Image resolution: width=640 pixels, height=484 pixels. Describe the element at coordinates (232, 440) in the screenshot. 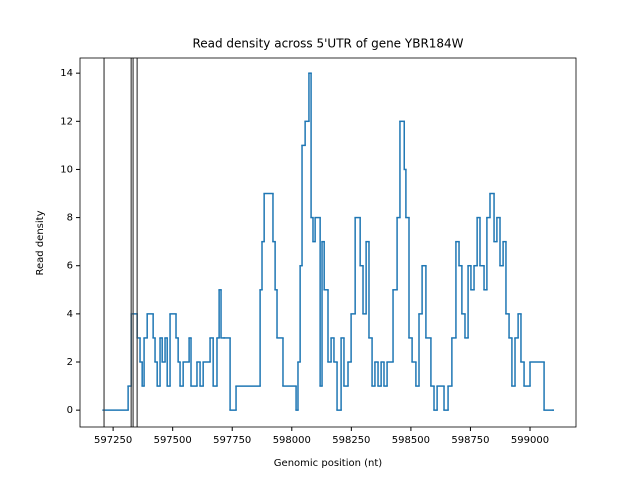

I see `x-tick-label: 597750` at that location.